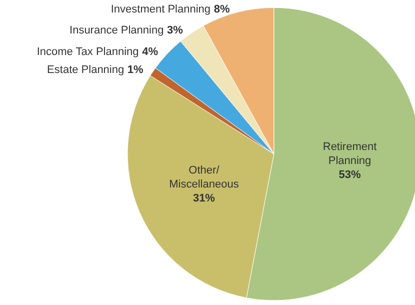 Image resolution: width=415 pixels, height=305 pixels. What do you see at coordinates (150, 52) in the screenshot?
I see `data-label: 4%` at bounding box center [150, 52].